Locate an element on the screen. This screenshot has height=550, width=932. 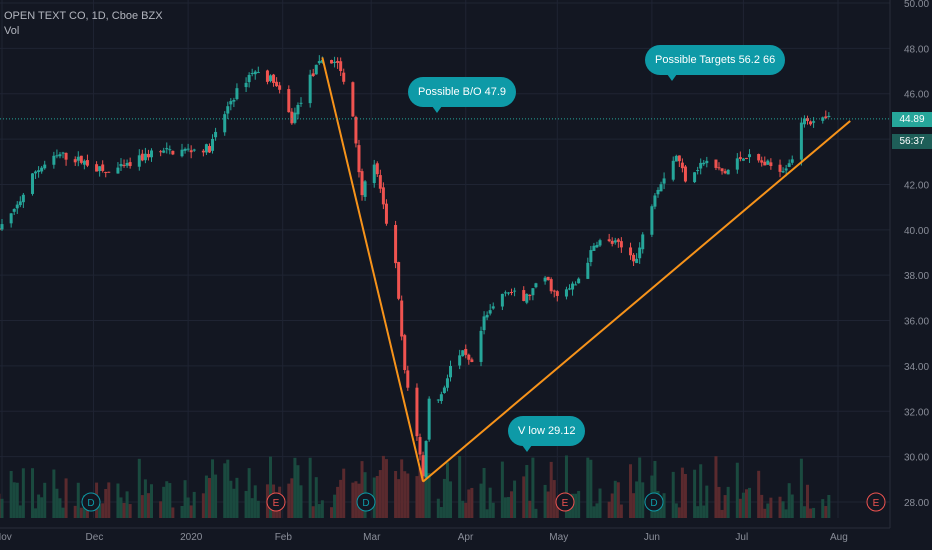
y-tick-label: 34.00 is located at coordinates (916, 367).